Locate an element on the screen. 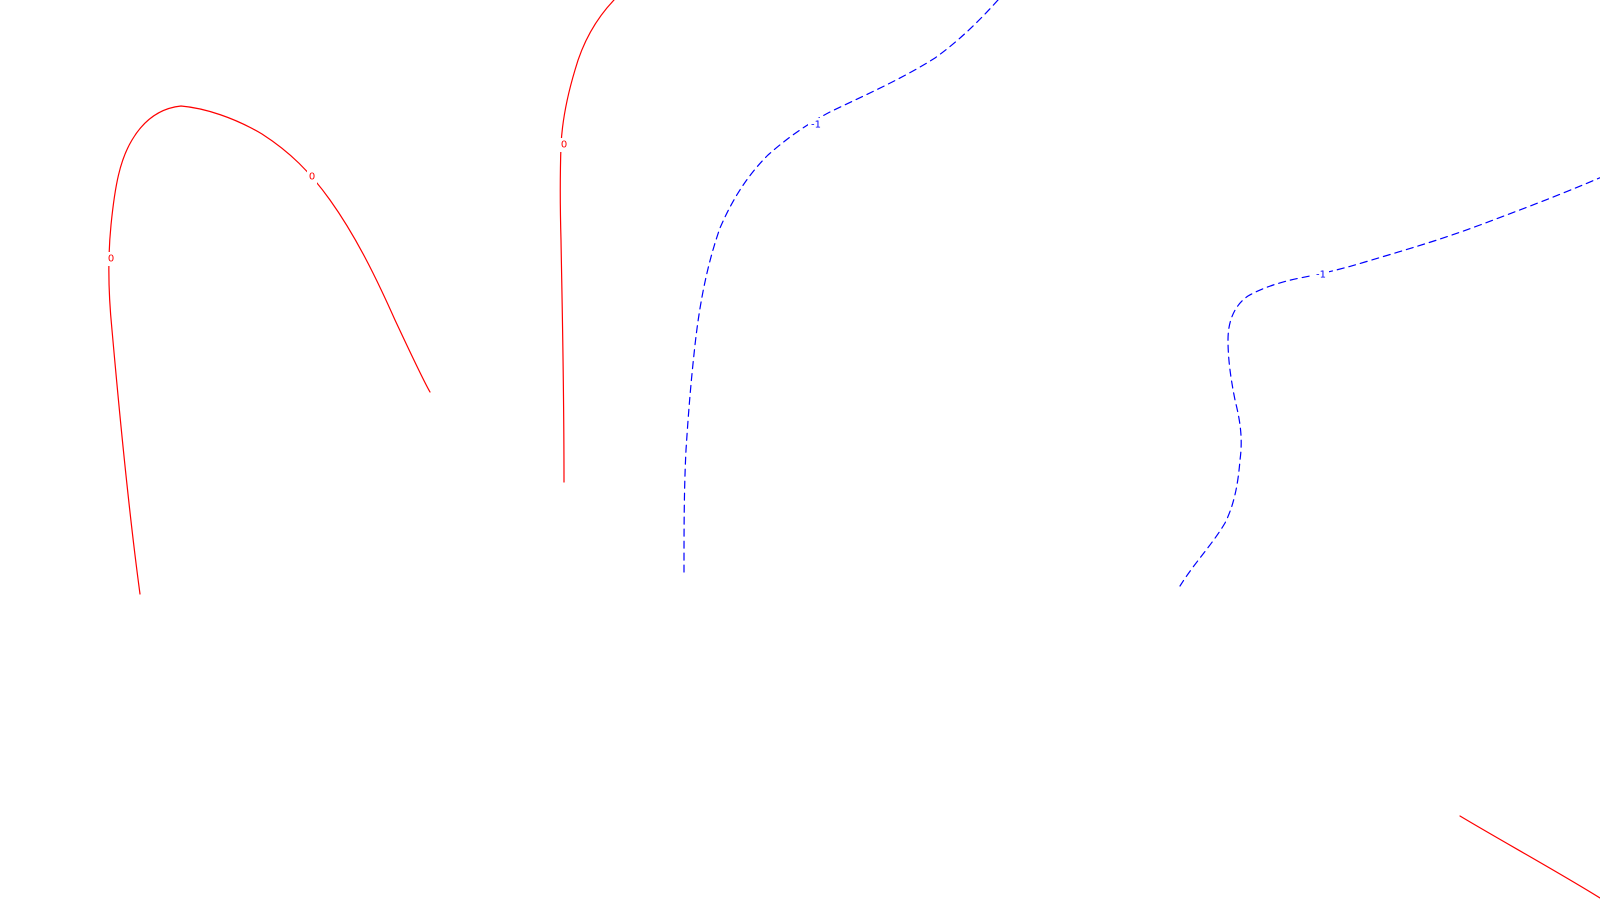  contour-label-neg-one-2: -1 is located at coordinates (1321, 275).